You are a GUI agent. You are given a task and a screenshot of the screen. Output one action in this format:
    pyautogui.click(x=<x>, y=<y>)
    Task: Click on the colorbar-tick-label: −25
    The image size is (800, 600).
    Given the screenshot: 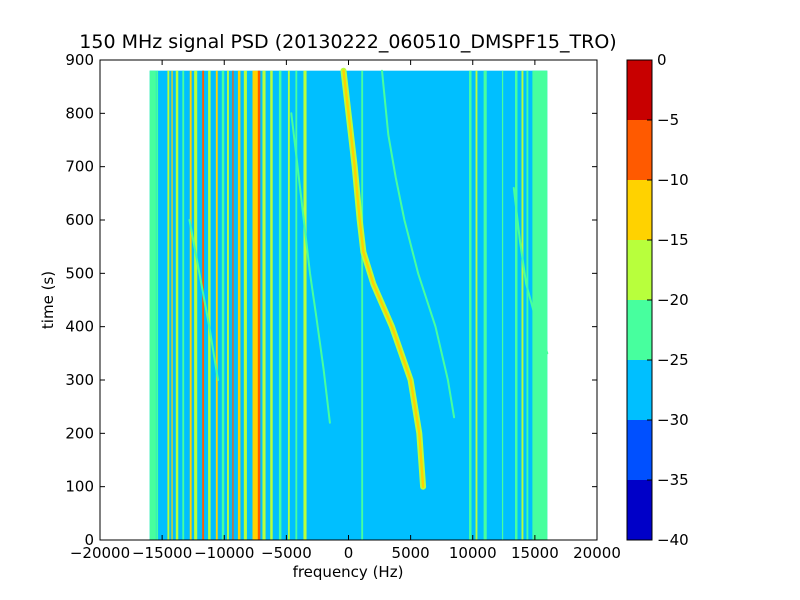 What is the action you would take?
    pyautogui.click(x=673, y=360)
    